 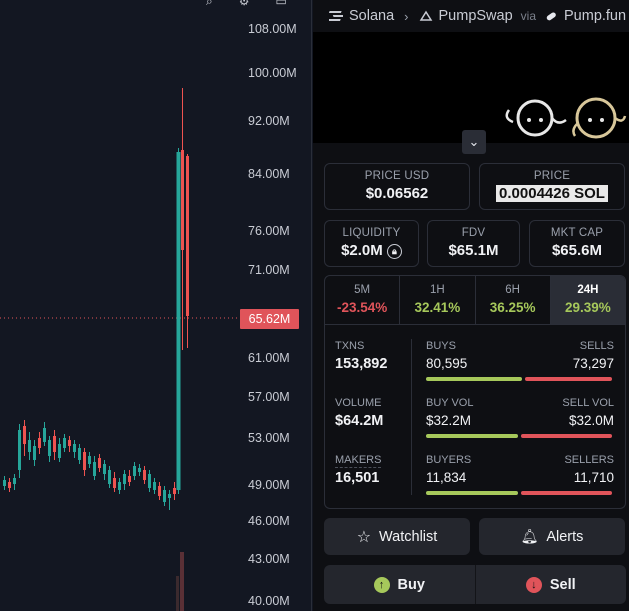 I want to click on price-usd-value: $0.06562, so click(x=397, y=193).